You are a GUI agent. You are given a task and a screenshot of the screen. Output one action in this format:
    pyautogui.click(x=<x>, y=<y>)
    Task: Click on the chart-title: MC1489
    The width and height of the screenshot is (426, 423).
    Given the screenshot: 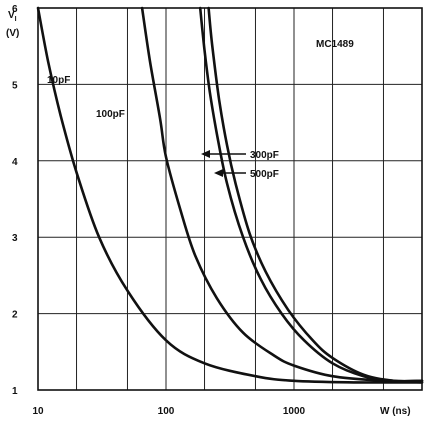 What is the action you would take?
    pyautogui.click(x=335, y=44)
    